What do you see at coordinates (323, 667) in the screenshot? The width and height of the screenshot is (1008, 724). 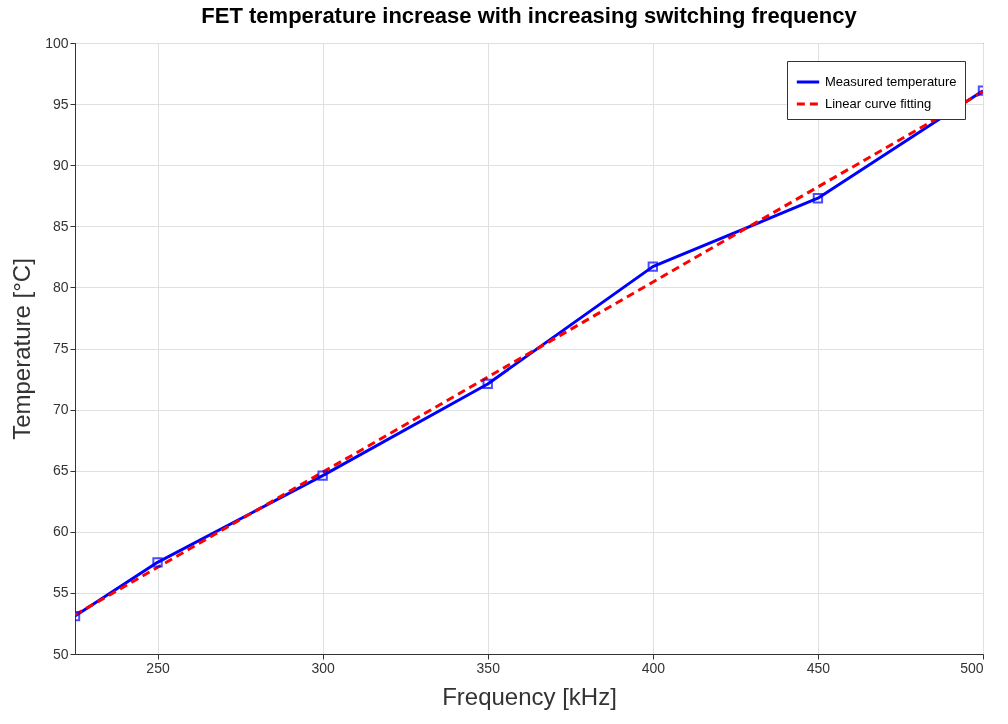 I see `x-tick-label: 300` at bounding box center [323, 667].